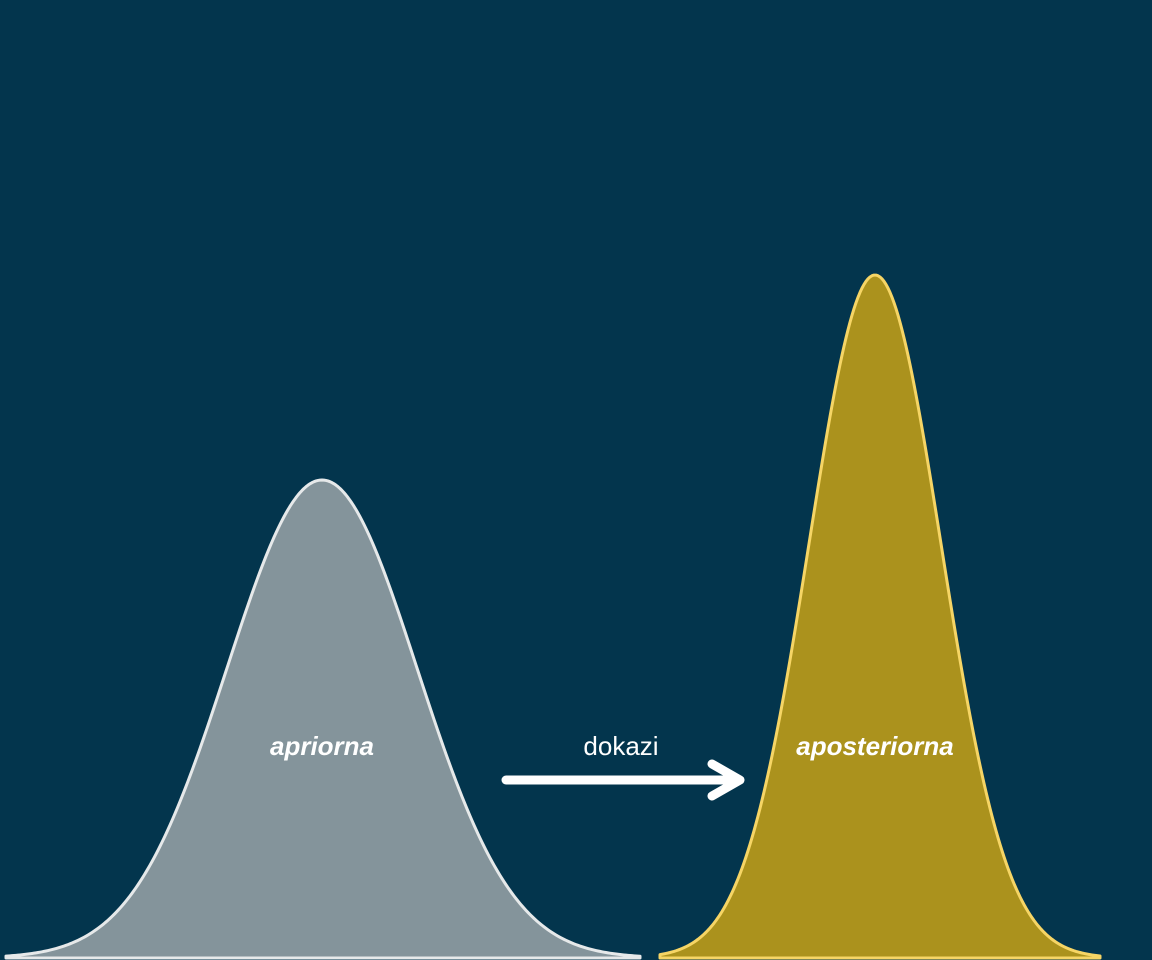 The height and width of the screenshot is (960, 1152). I want to click on right-arrow-icon, so click(623, 780).